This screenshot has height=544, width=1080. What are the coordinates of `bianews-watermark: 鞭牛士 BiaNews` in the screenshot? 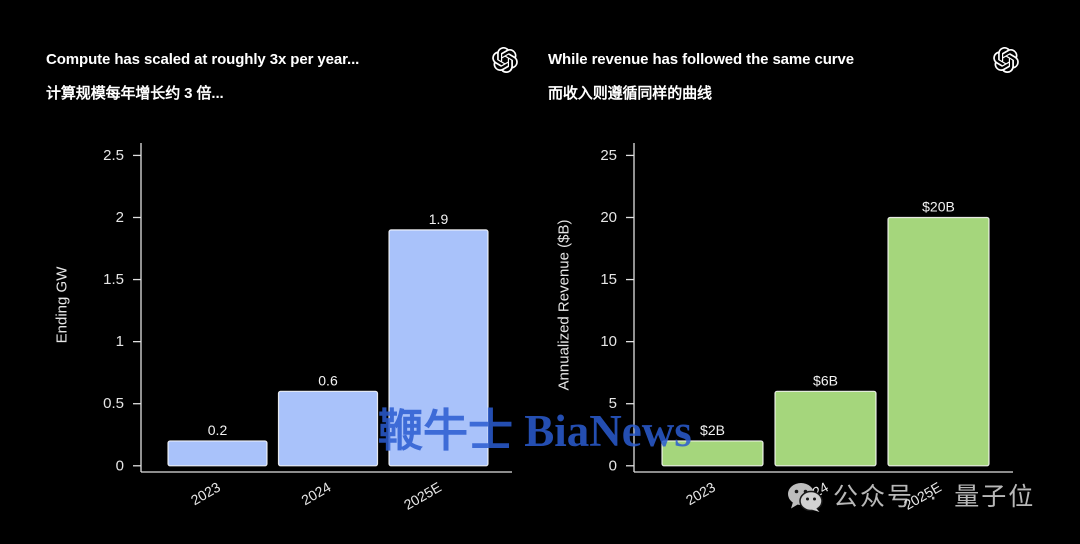 It's located at (535, 431).